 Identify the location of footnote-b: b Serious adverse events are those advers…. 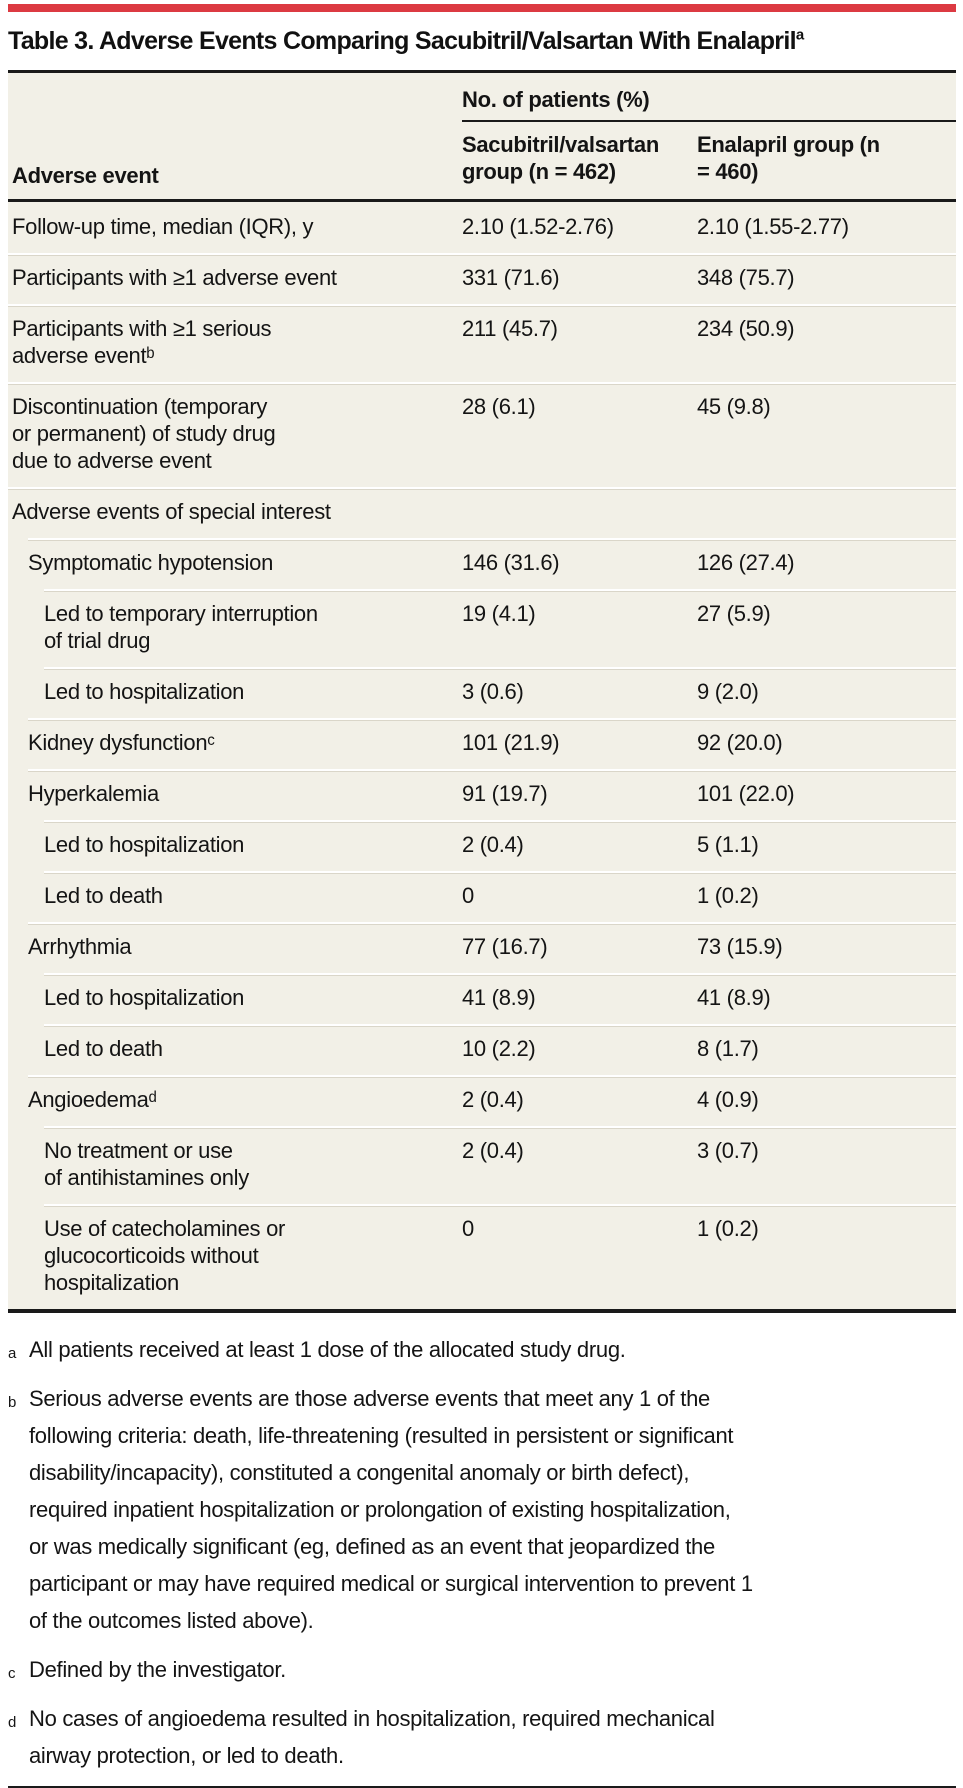
(482, 1509).